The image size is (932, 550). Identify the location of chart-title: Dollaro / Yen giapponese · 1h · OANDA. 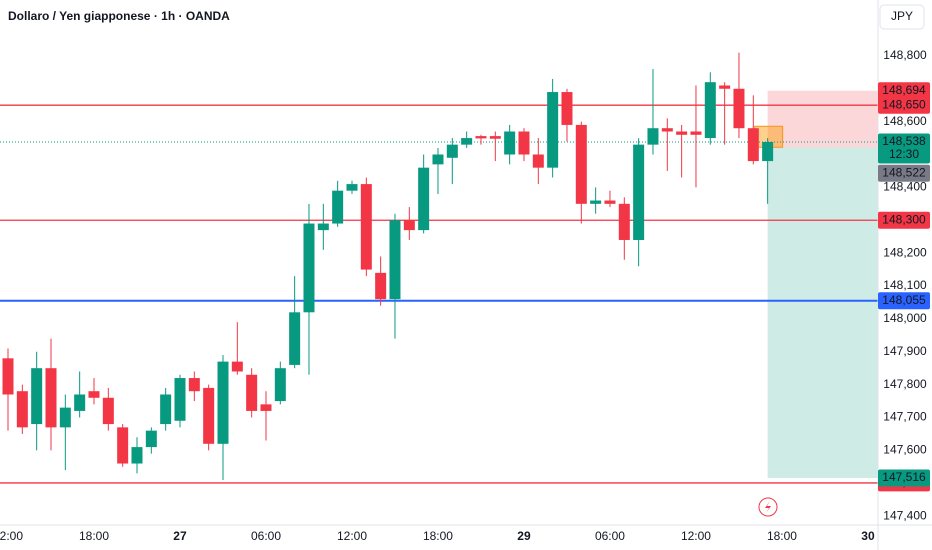
(119, 16).